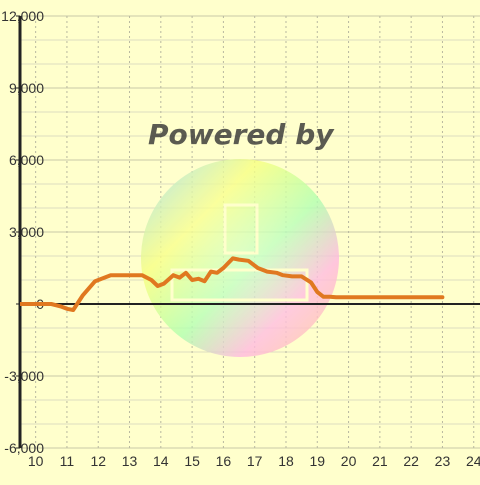 This screenshot has height=485, width=480. I want to click on x-tick-label: 18, so click(286, 461).